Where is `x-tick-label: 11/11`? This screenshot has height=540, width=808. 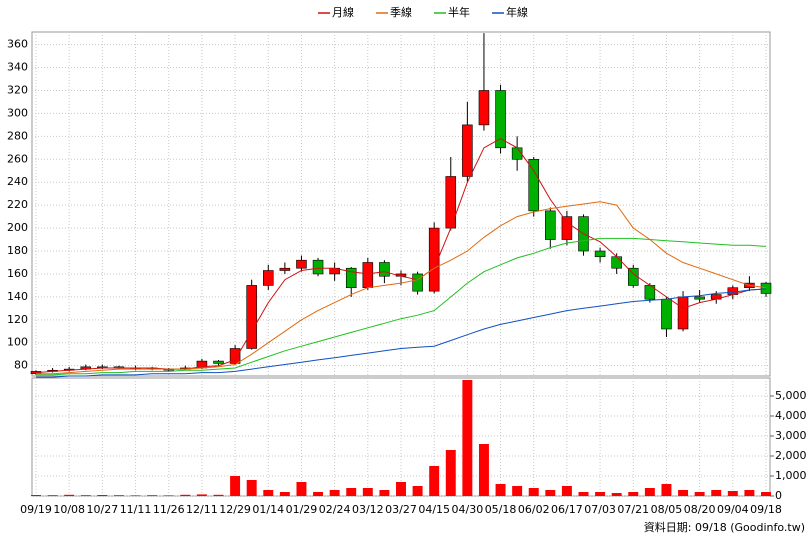
x-tick-label: 11/11 is located at coordinates (136, 509).